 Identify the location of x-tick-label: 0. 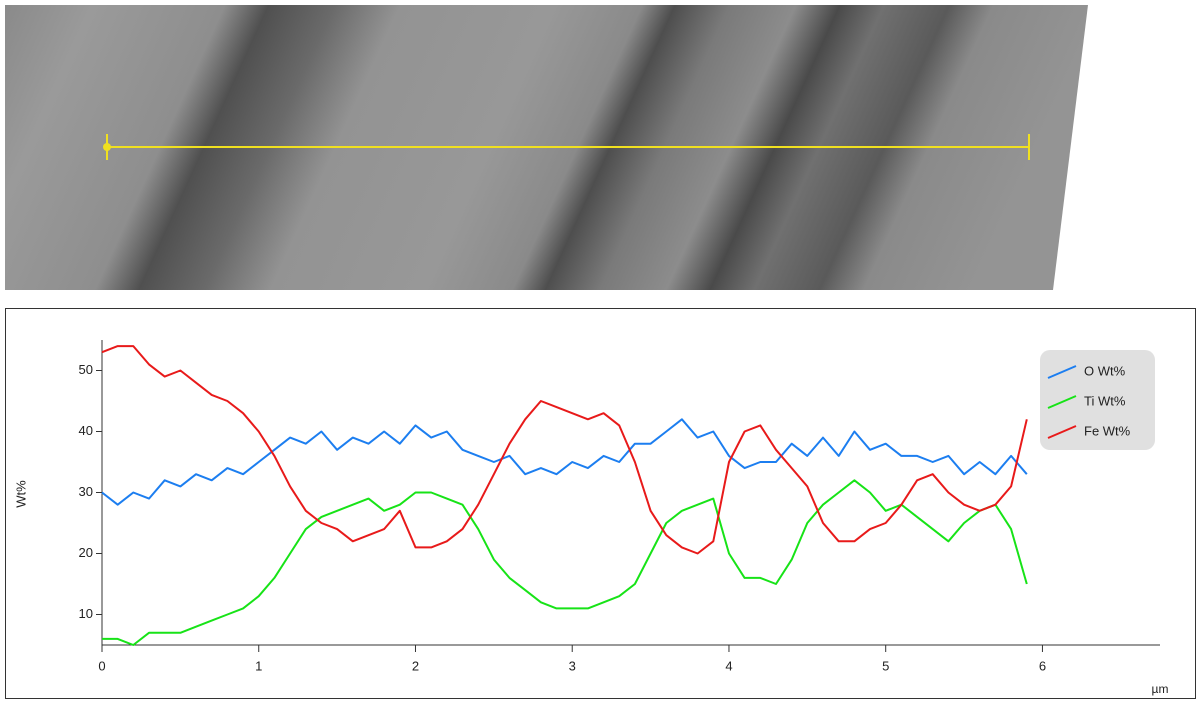
(101, 665).